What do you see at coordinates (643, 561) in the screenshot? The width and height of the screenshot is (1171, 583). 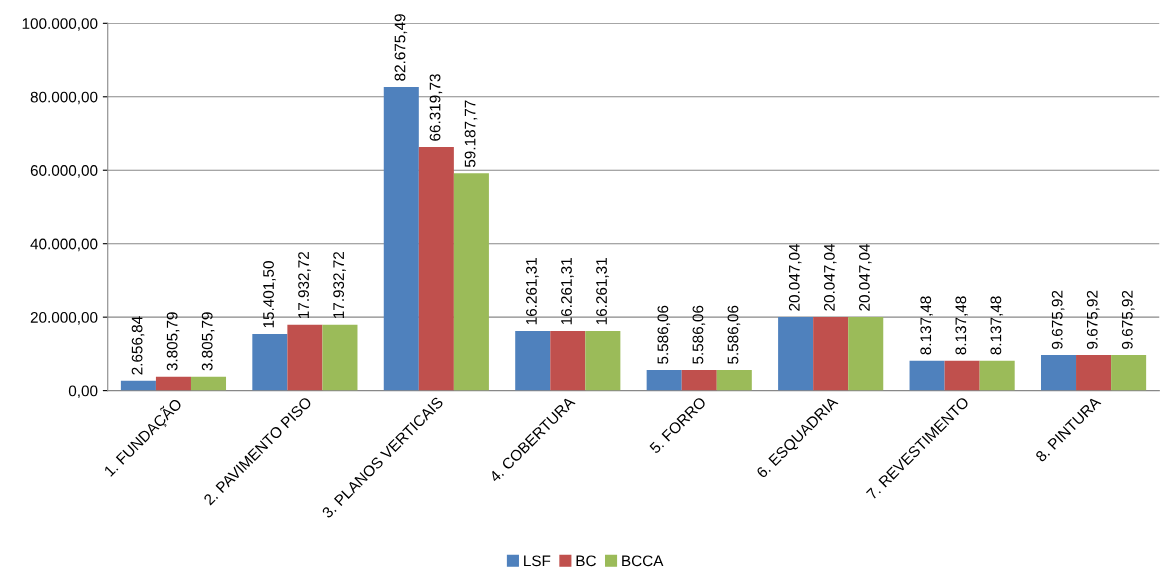 I see `legend-label: BCCA` at bounding box center [643, 561].